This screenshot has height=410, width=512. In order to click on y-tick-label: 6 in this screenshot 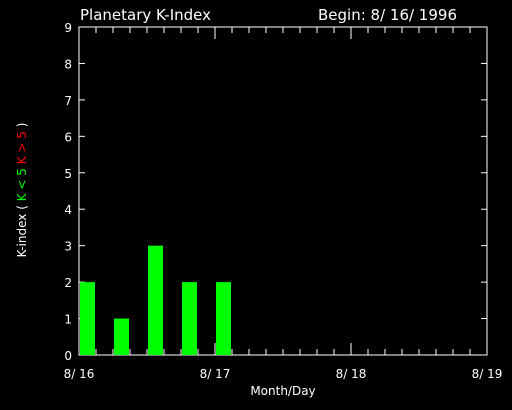, I will do `click(68, 137)`.